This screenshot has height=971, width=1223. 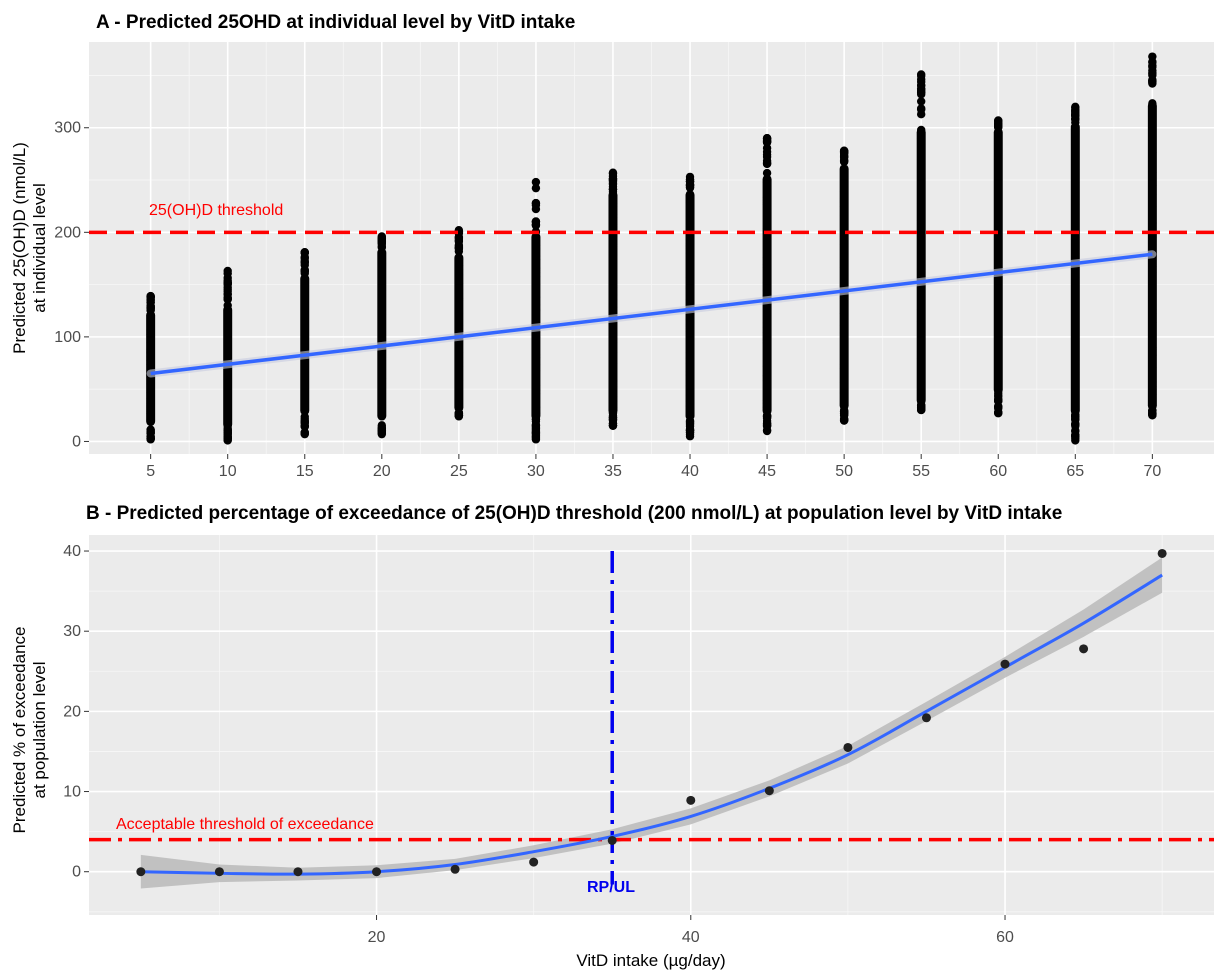 I want to click on y-tick-label: 300, so click(x=67, y=128).